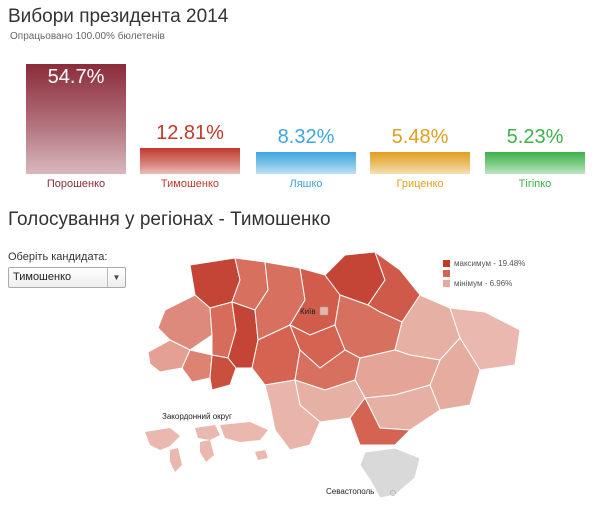 The image size is (610, 519). What do you see at coordinates (393, 493) in the screenshot?
I see `sevastopol-marker` at bounding box center [393, 493].